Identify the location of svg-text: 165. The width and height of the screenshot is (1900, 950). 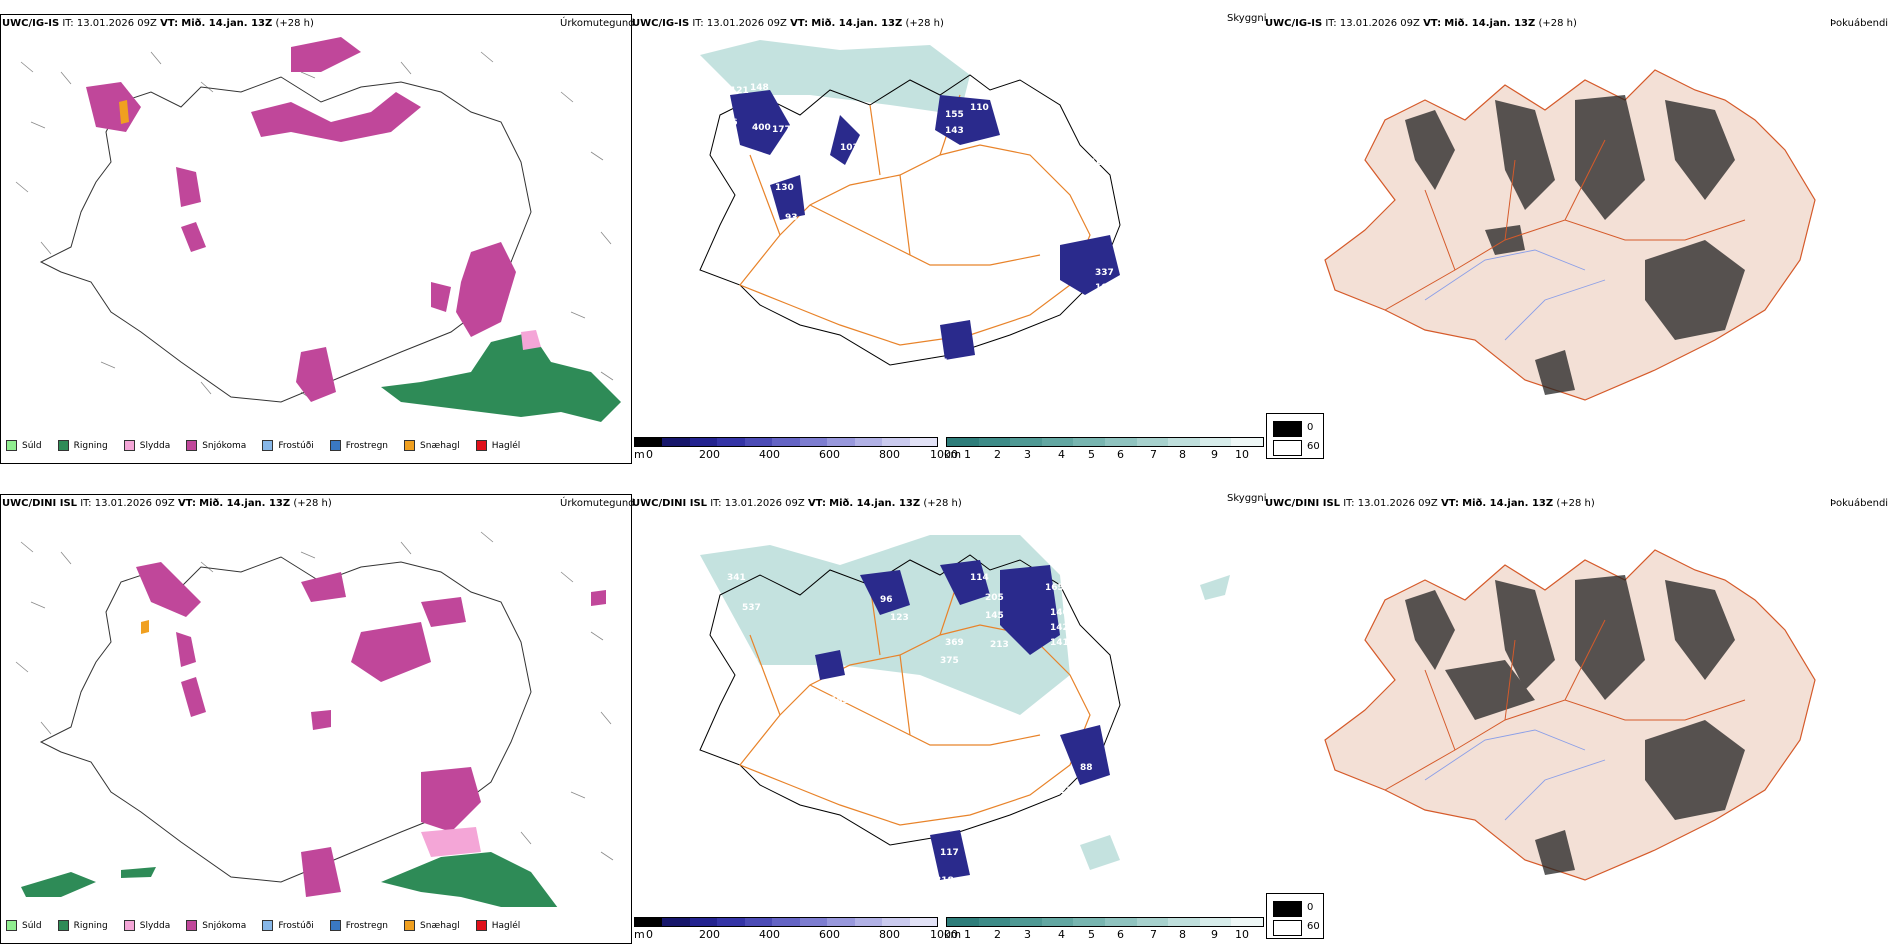
(1054, 588).